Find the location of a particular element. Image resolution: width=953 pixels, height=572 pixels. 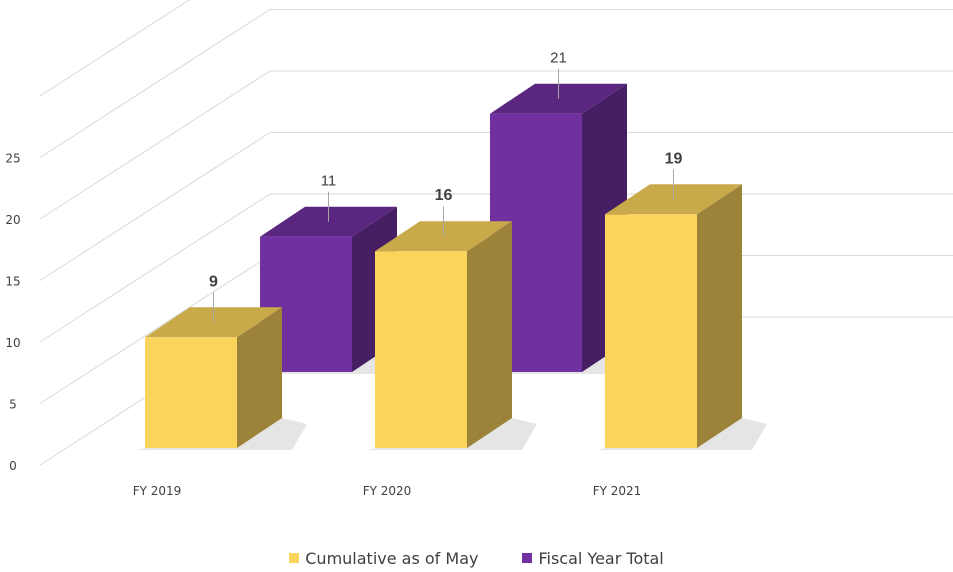

legend-swatch-fiscal-year-total is located at coordinates (527, 558).